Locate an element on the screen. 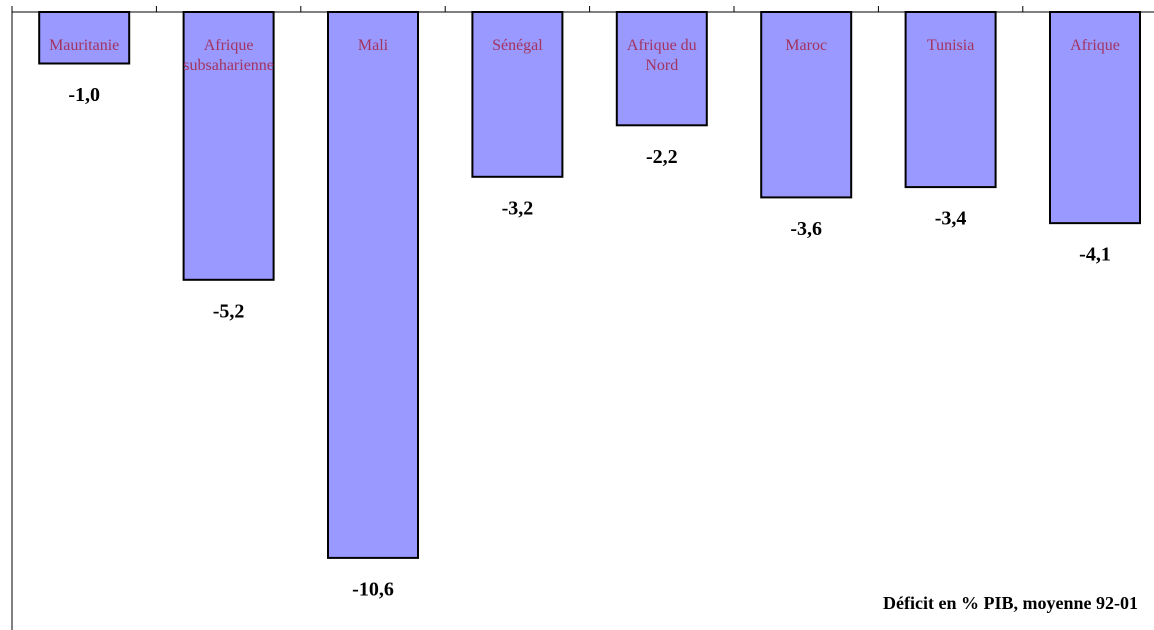 This screenshot has height=630, width=1154. category-label: Afrique du Nord is located at coordinates (661, 55).